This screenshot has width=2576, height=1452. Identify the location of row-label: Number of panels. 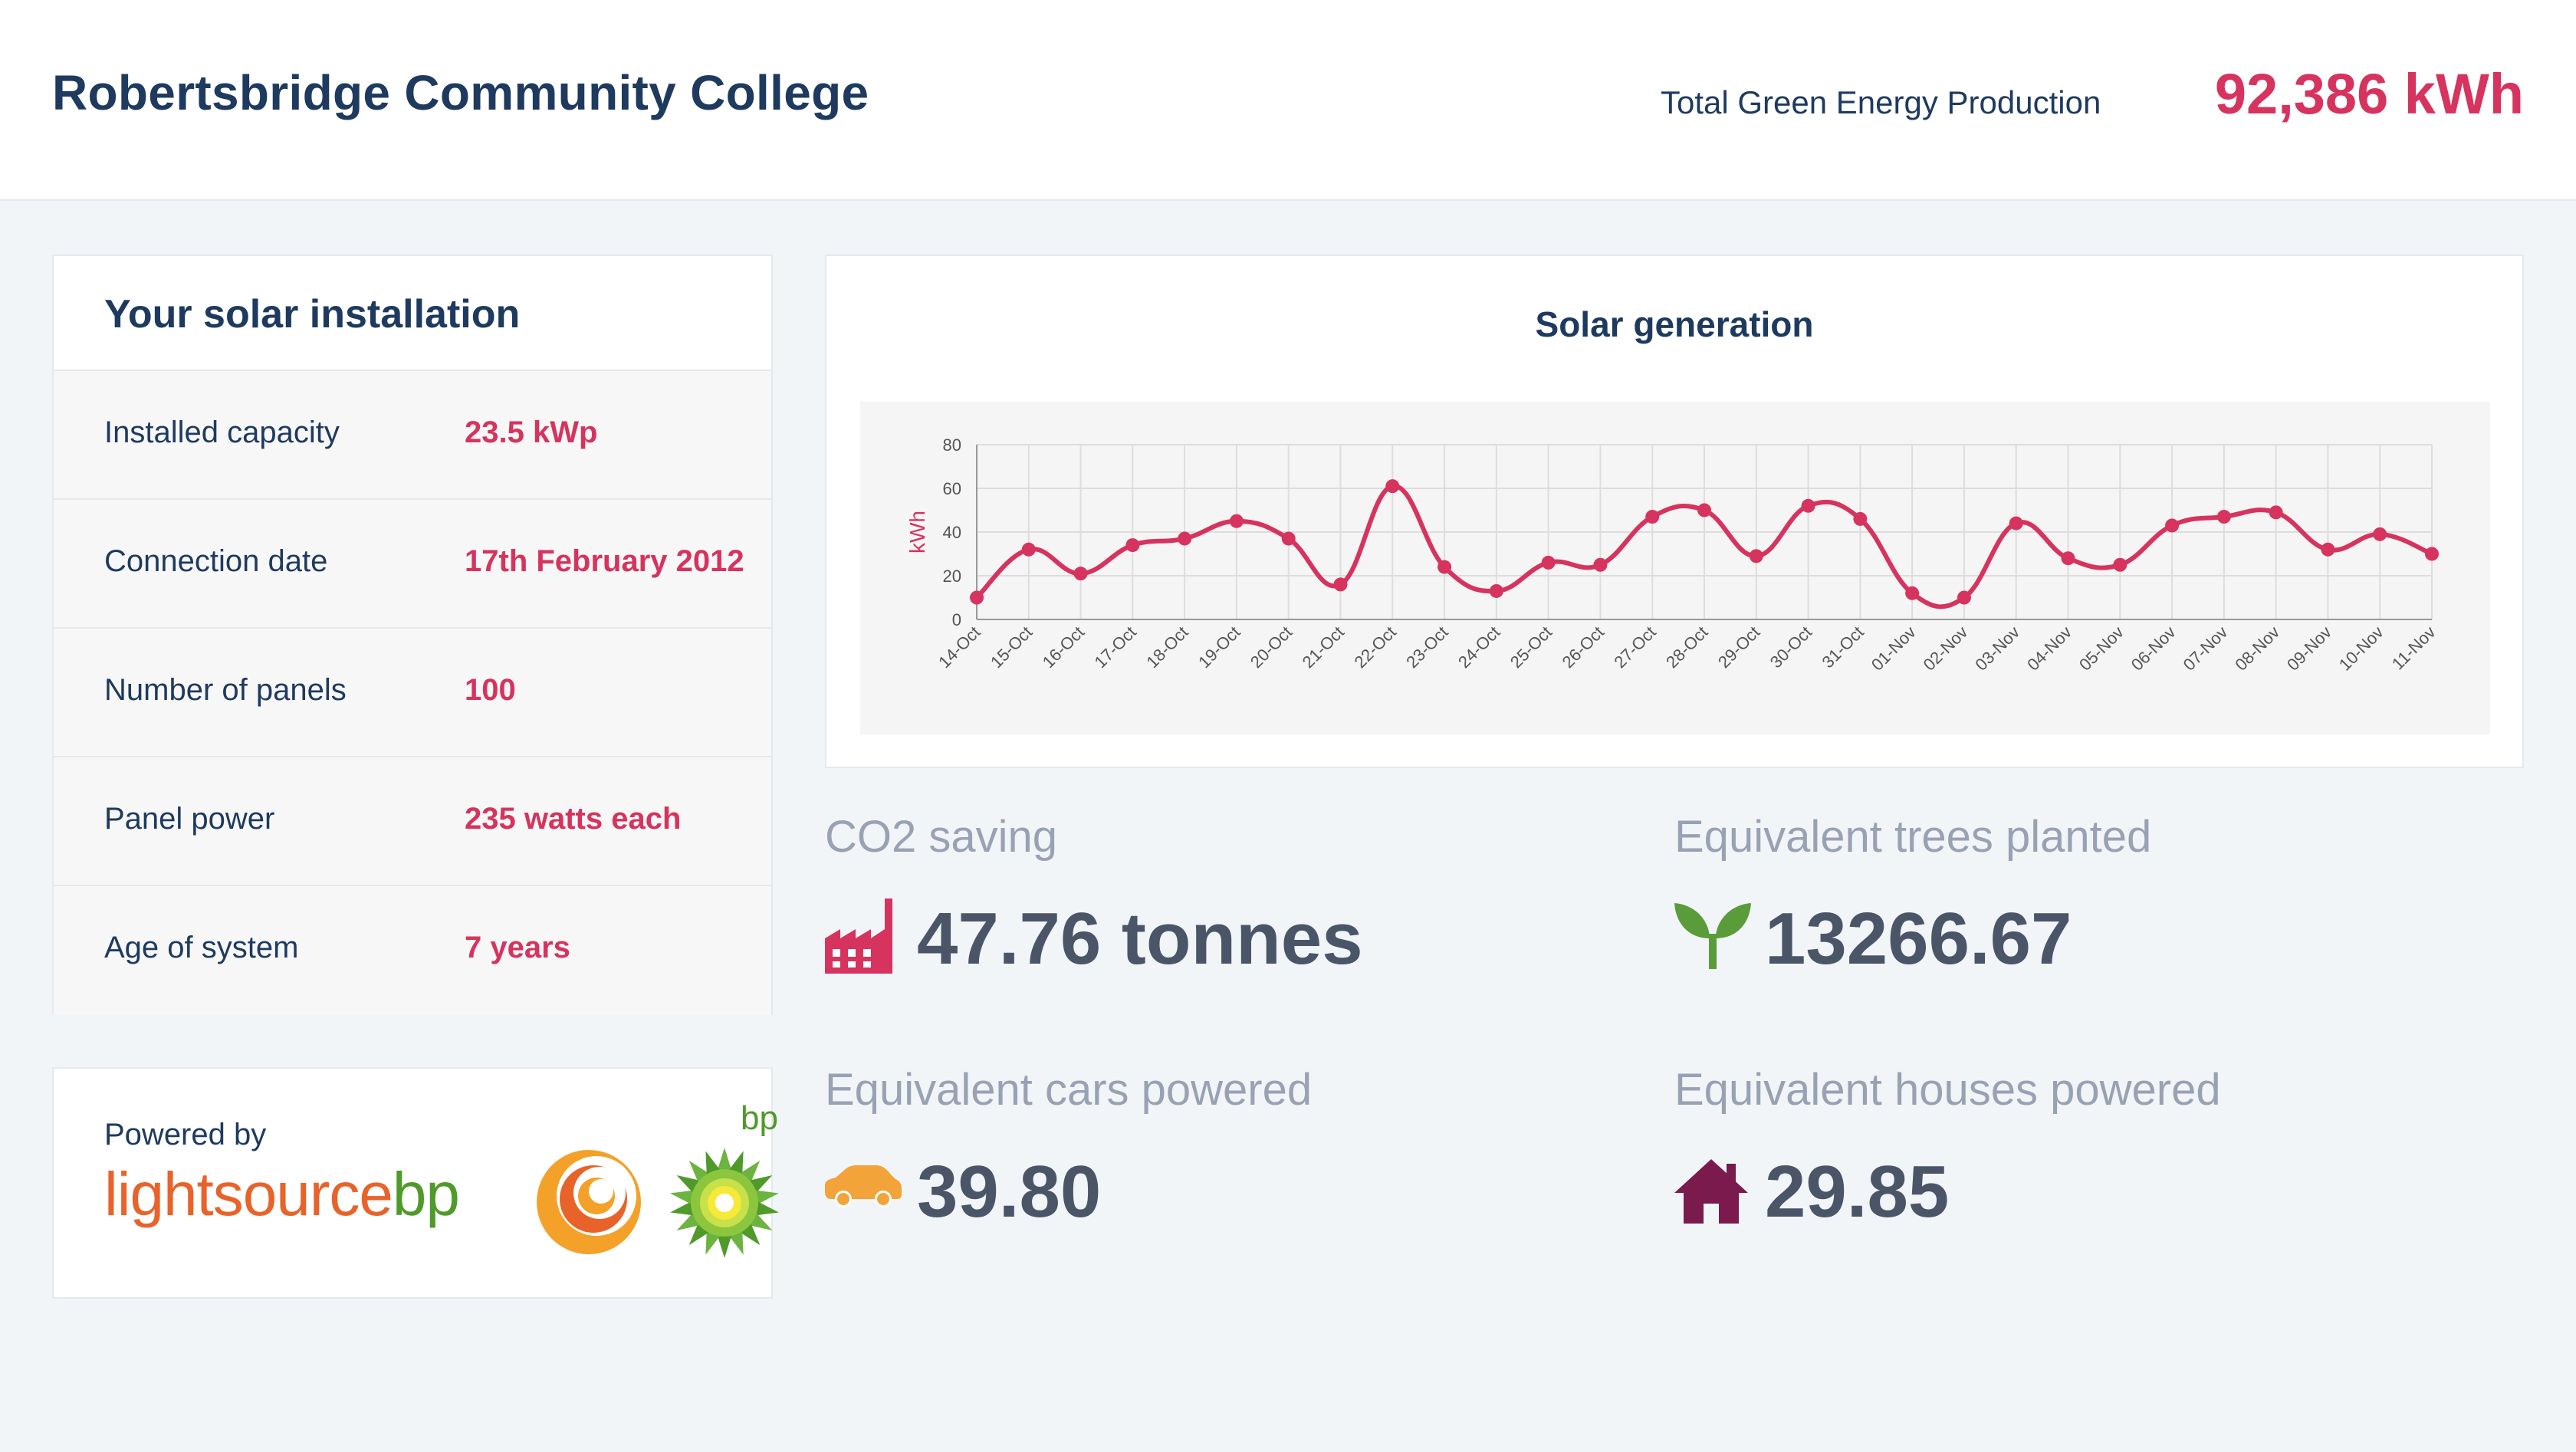
(225, 690).